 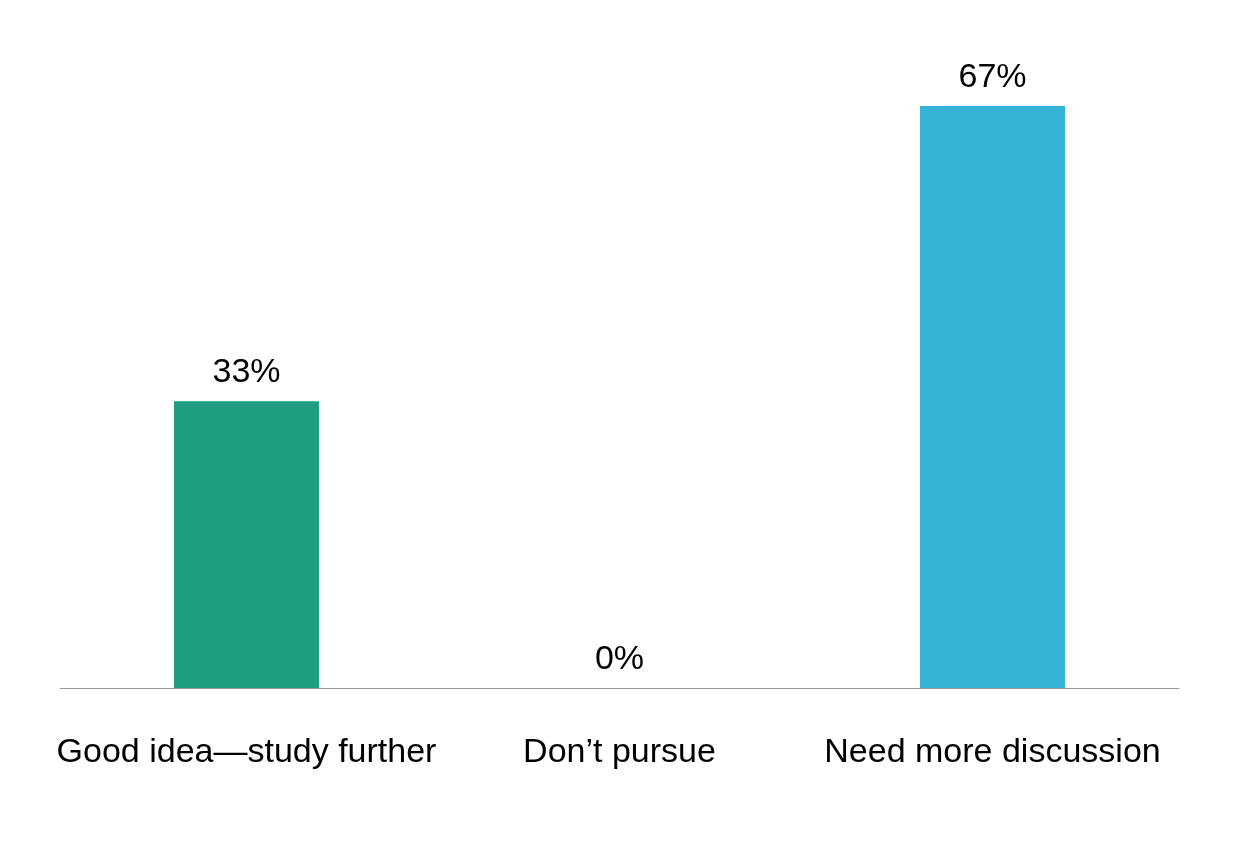 I want to click on x-tick-label: Don’t pursue, so click(x=619, y=750).